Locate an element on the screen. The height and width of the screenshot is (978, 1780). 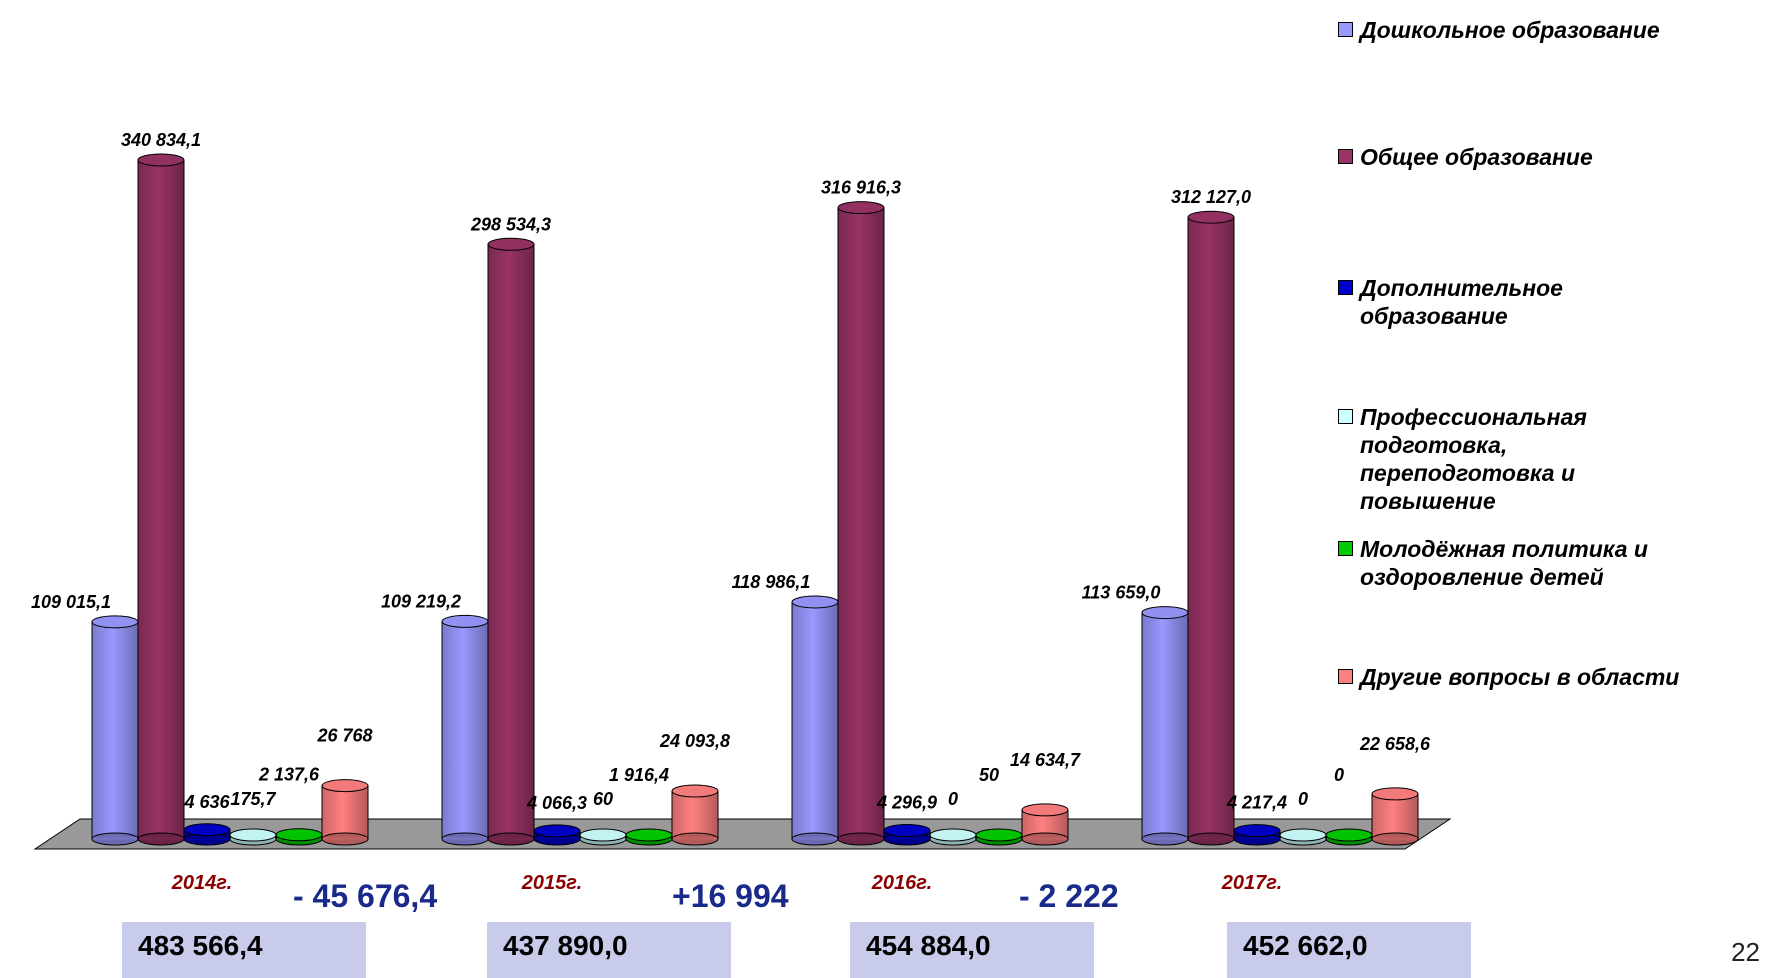
value-label: 316 916,3 is located at coordinates (861, 188).